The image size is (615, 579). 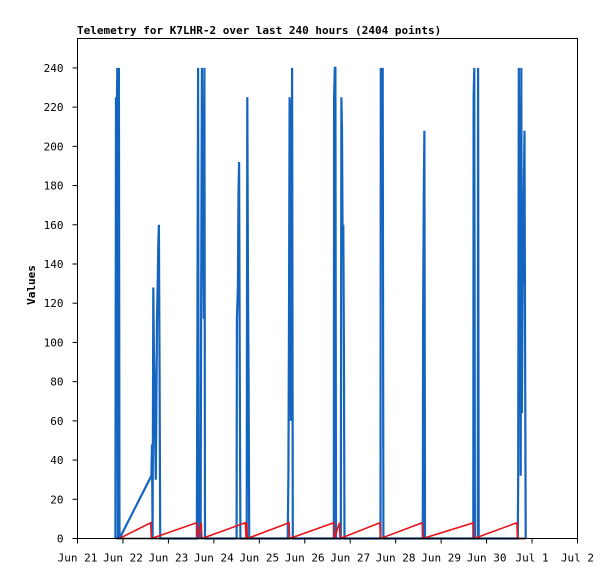 I want to click on y-tick-label: 80, so click(x=56, y=382).